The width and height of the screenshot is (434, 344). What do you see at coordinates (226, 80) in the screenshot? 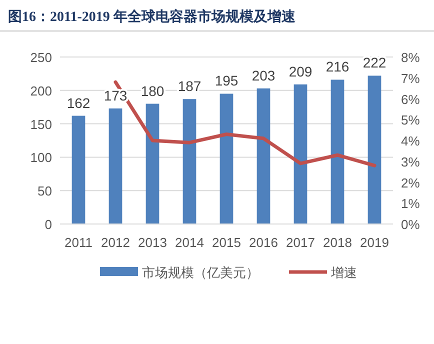
I see `data-label: 195` at bounding box center [226, 80].